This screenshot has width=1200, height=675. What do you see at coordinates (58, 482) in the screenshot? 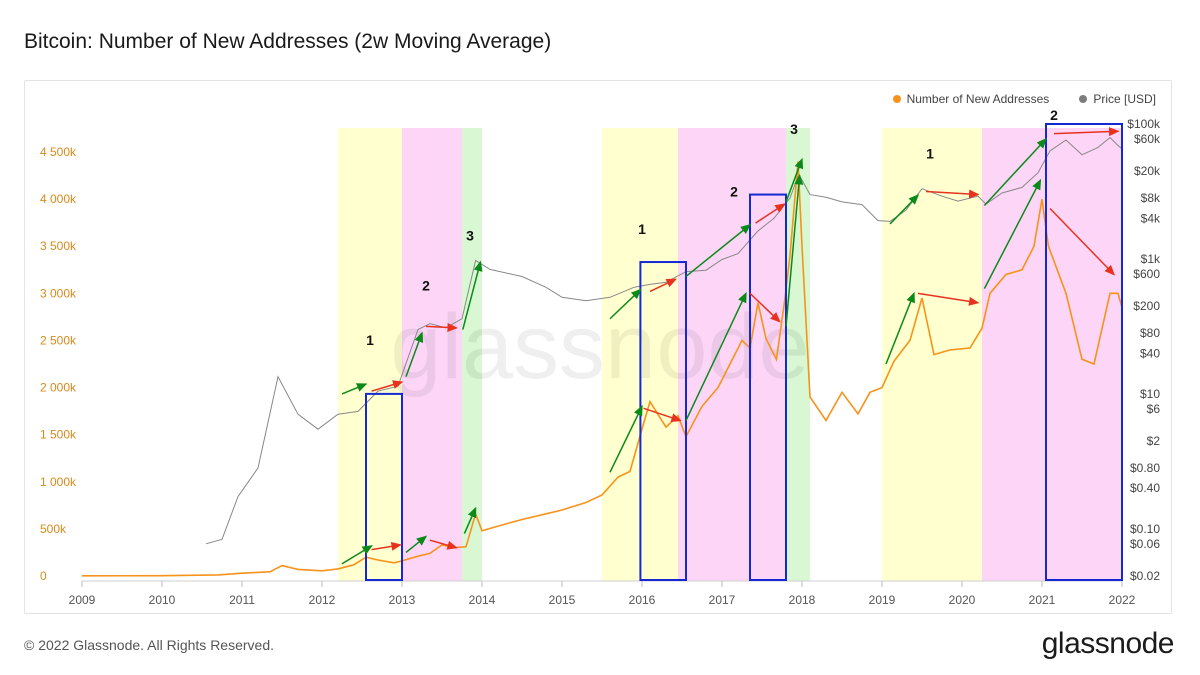
I see `y-left-tick-label: 1 000k` at bounding box center [58, 482].